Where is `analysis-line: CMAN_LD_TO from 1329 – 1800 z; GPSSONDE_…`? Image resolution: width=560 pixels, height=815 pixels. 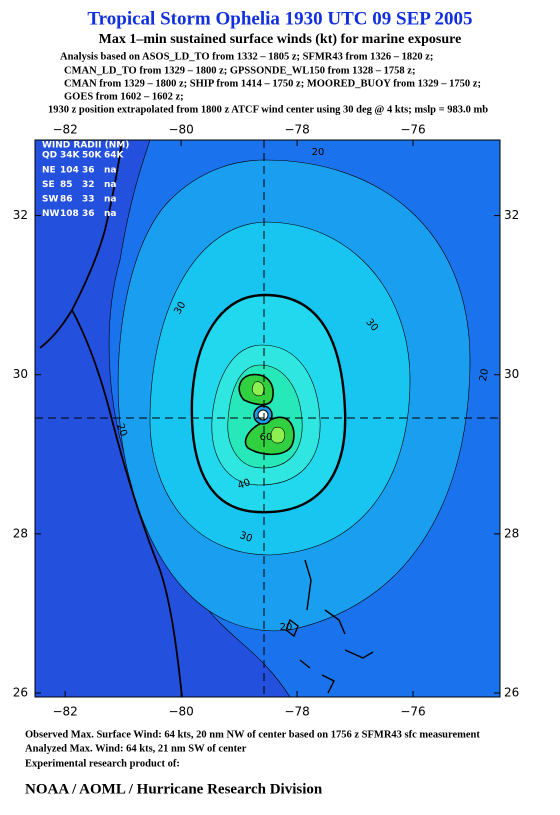
analysis-line: CMAN_LD_TO from 1329 – 1800 z; GPSSONDE_… is located at coordinates (239, 70).